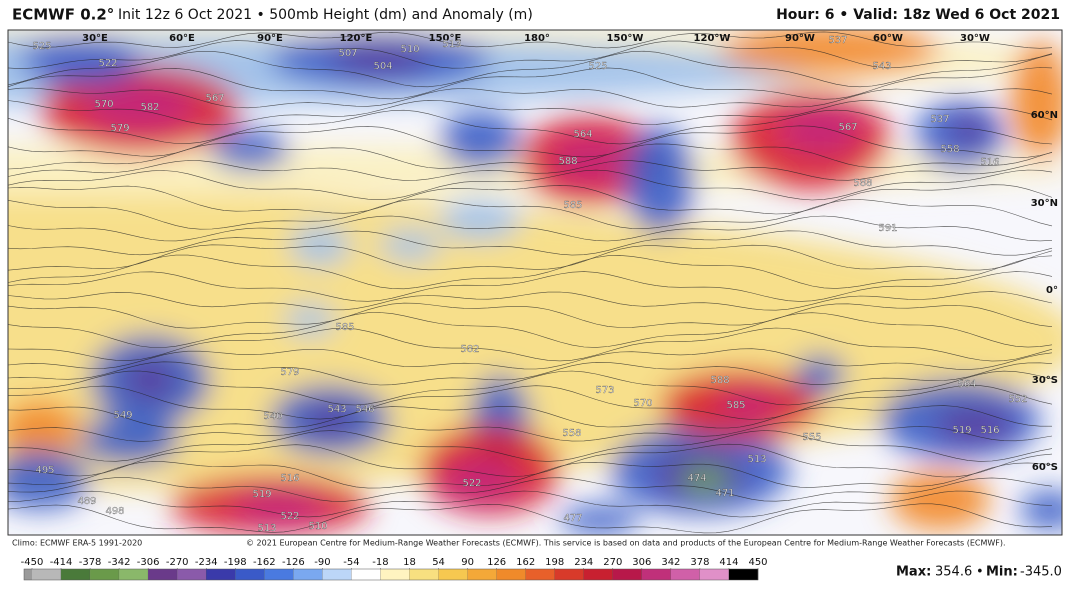  I want to click on latitude-label: 60°N, so click(1044, 115).